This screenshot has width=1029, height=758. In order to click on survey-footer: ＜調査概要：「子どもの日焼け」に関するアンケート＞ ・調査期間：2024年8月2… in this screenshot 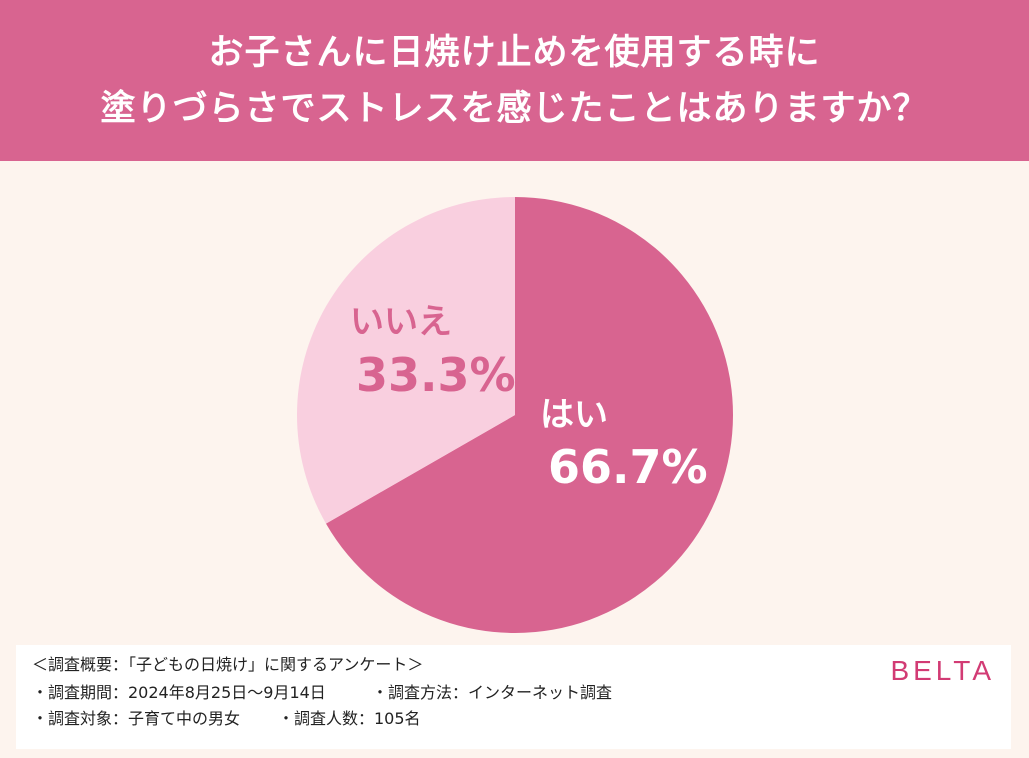, I will do `click(513, 697)`.